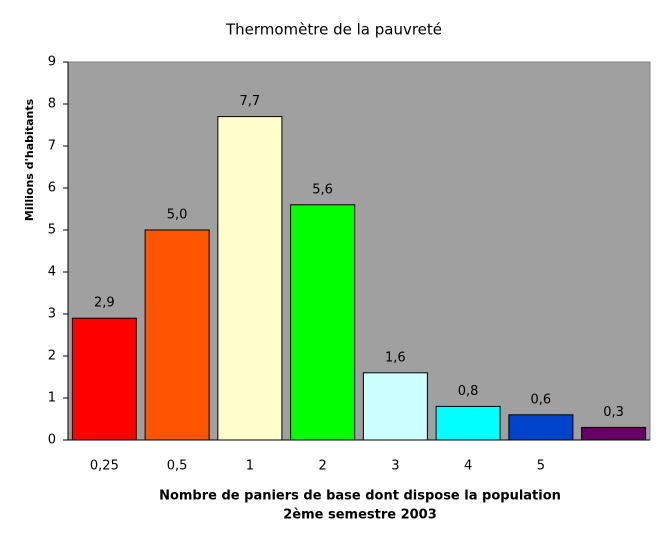 This screenshot has height=546, width=667. Describe the element at coordinates (177, 466) in the screenshot. I see `x-tick-label: 0,5` at that location.